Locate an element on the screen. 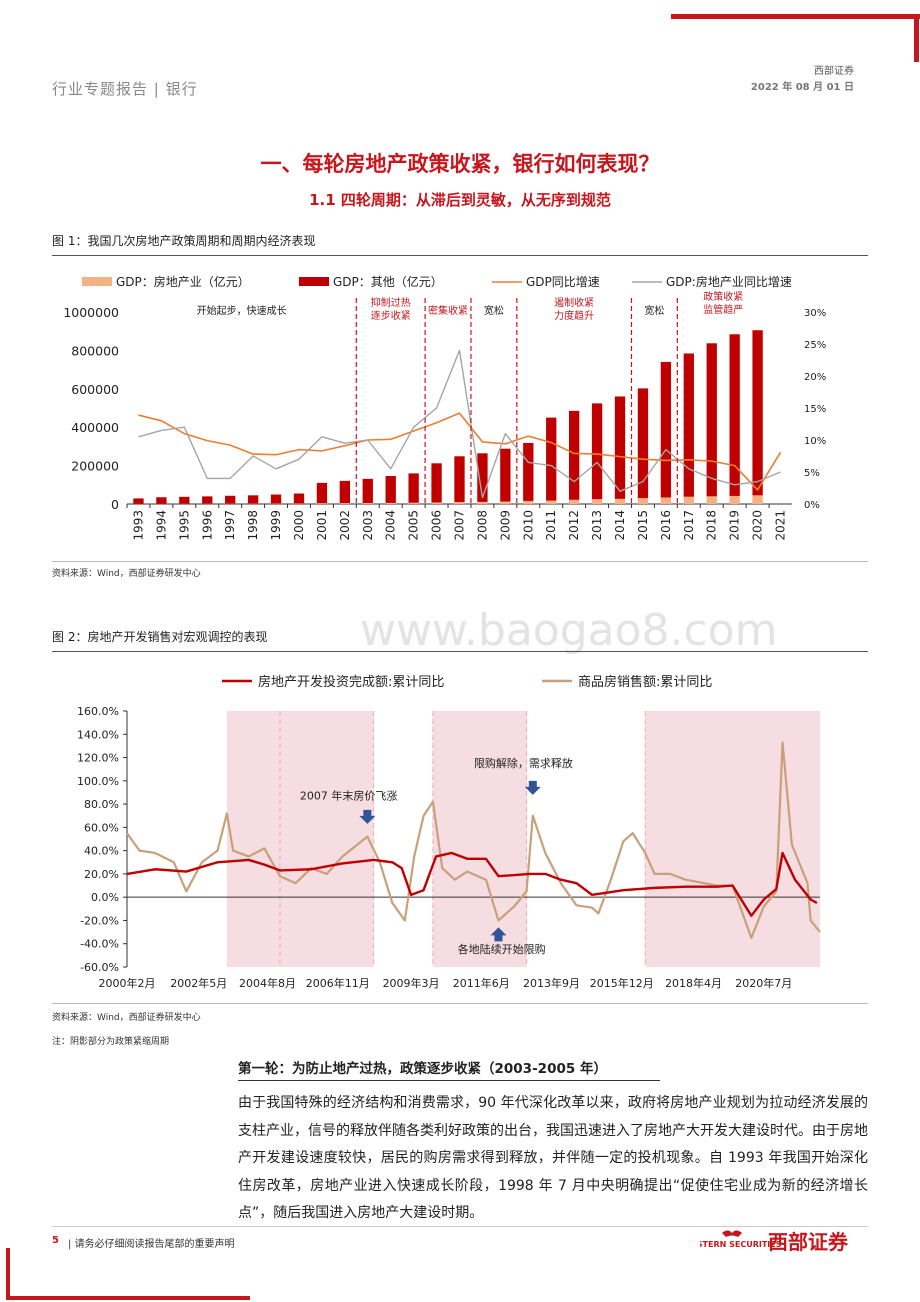 This screenshot has width=920, height=1302. x-tick-label: 2000 is located at coordinates (299, 525).